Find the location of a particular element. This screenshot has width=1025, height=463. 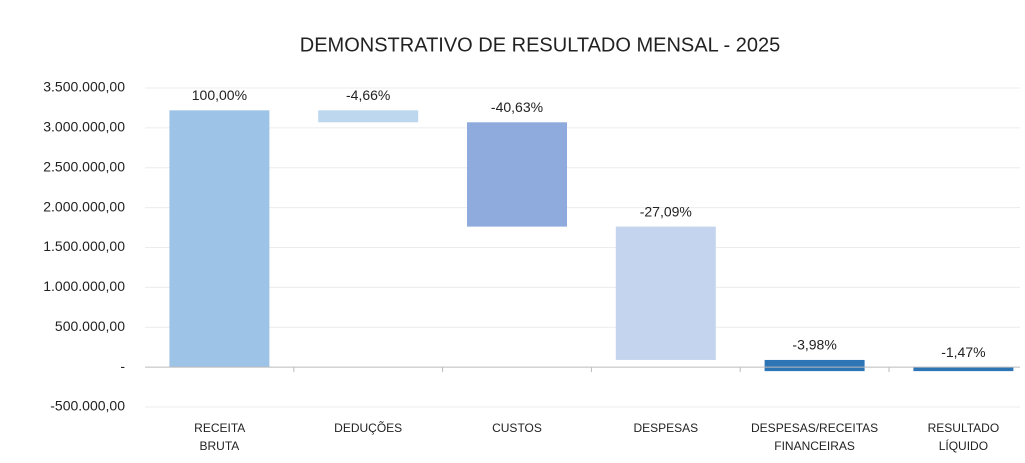

y-tick-label: 3.500.000,00 is located at coordinates (84, 87).